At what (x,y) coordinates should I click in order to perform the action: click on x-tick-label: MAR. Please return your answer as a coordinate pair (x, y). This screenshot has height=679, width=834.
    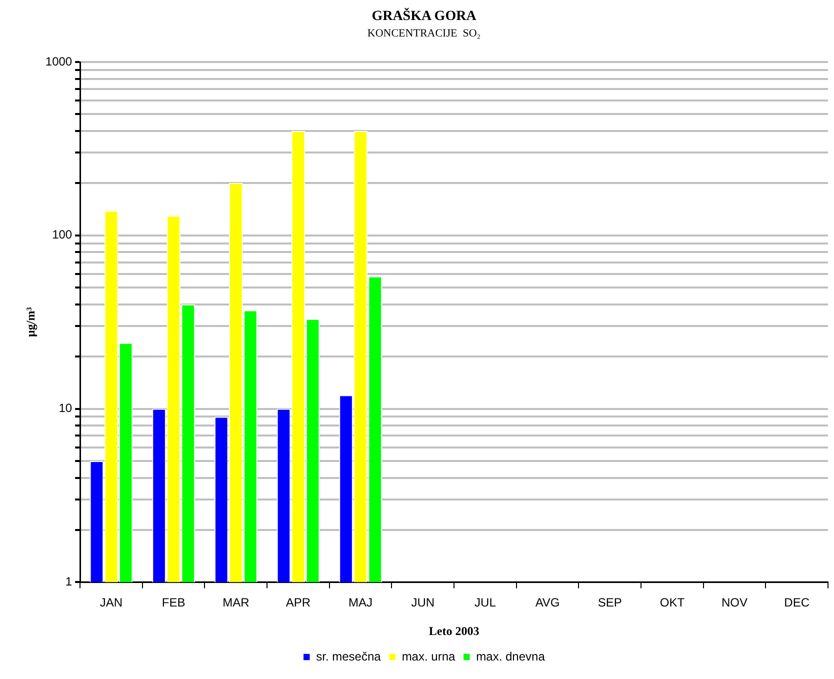
    Looking at the image, I should click on (236, 603).